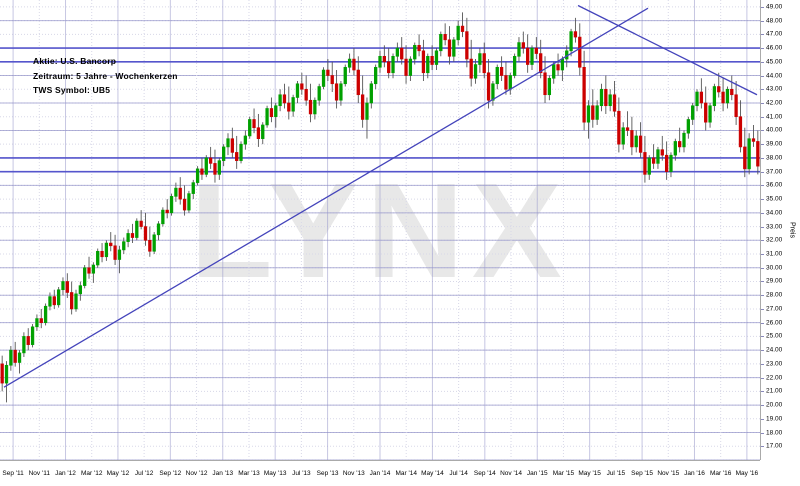 Image resolution: width=800 pixels, height=486 pixels. Describe the element at coordinates (694, 473) in the screenshot. I see `x-axis-tick: Jan '16` at that location.